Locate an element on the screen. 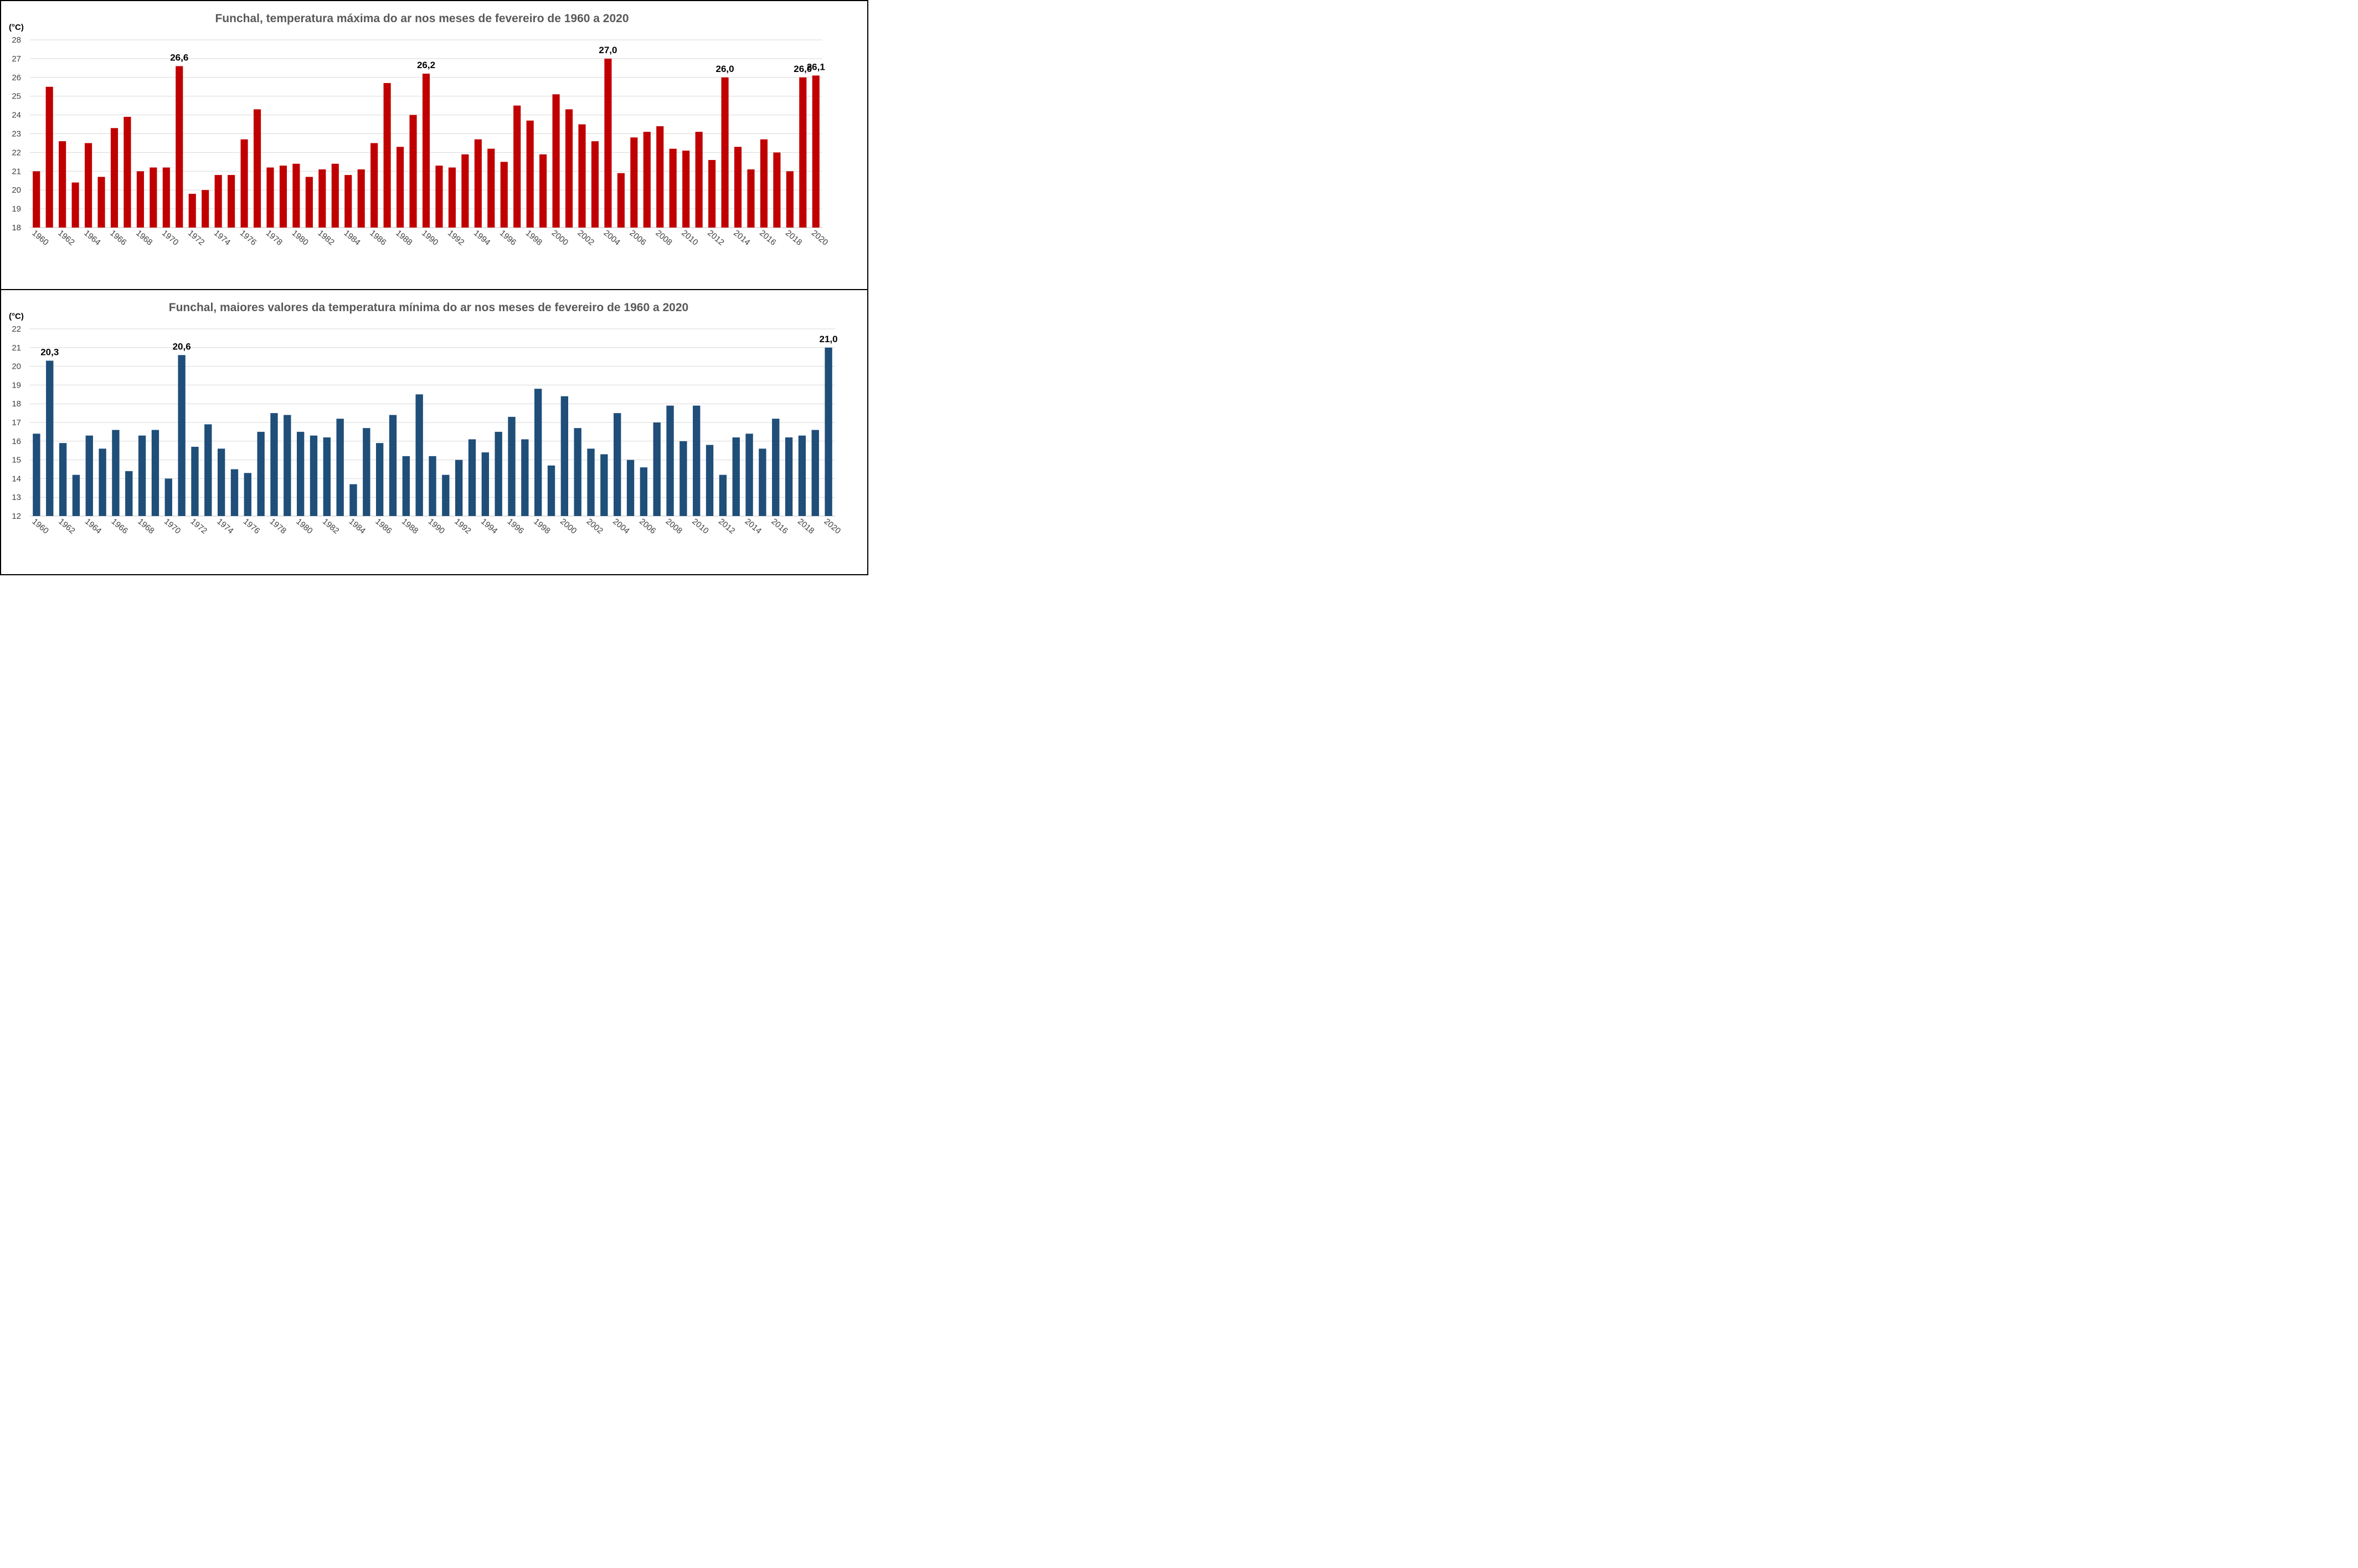 The height and width of the screenshot is (1568, 2358). bar-1988 is located at coordinates (406, 486).